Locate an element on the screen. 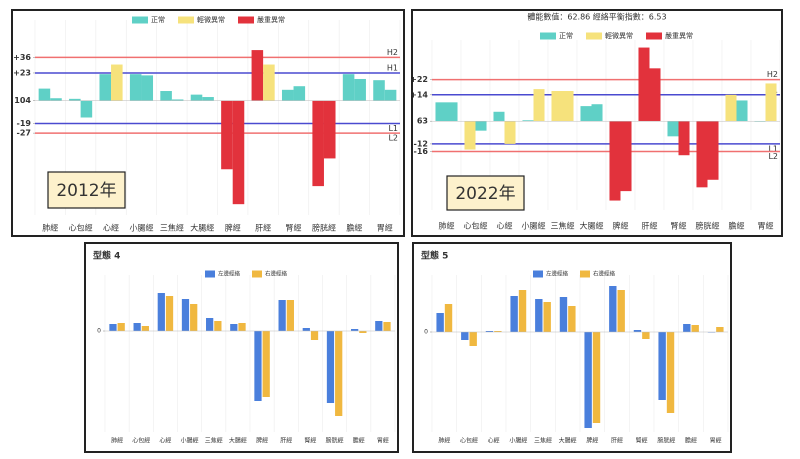  legend-label: 右邊經絡 is located at coordinates (276, 274).